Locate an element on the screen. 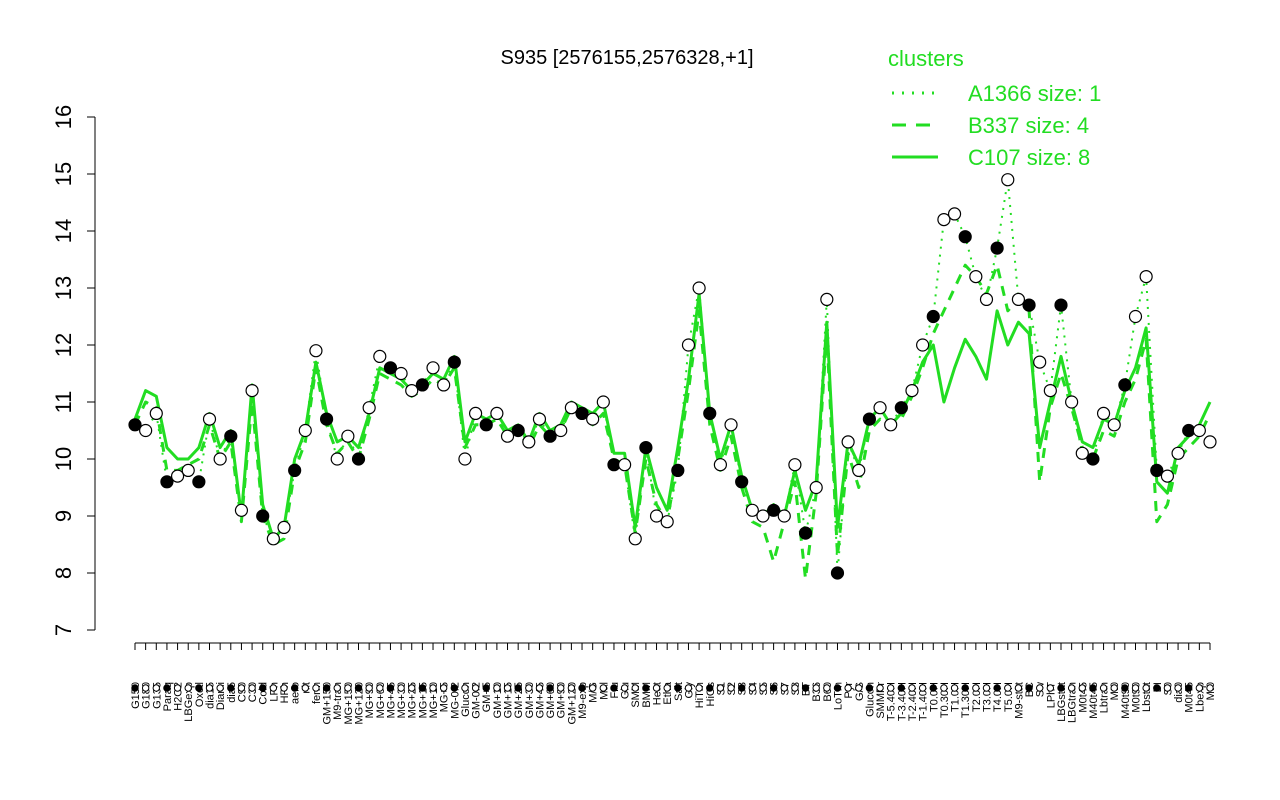 This screenshot has height=800, width=1280. x-tick-label: LBGexp is located at coordinates (189, 702).